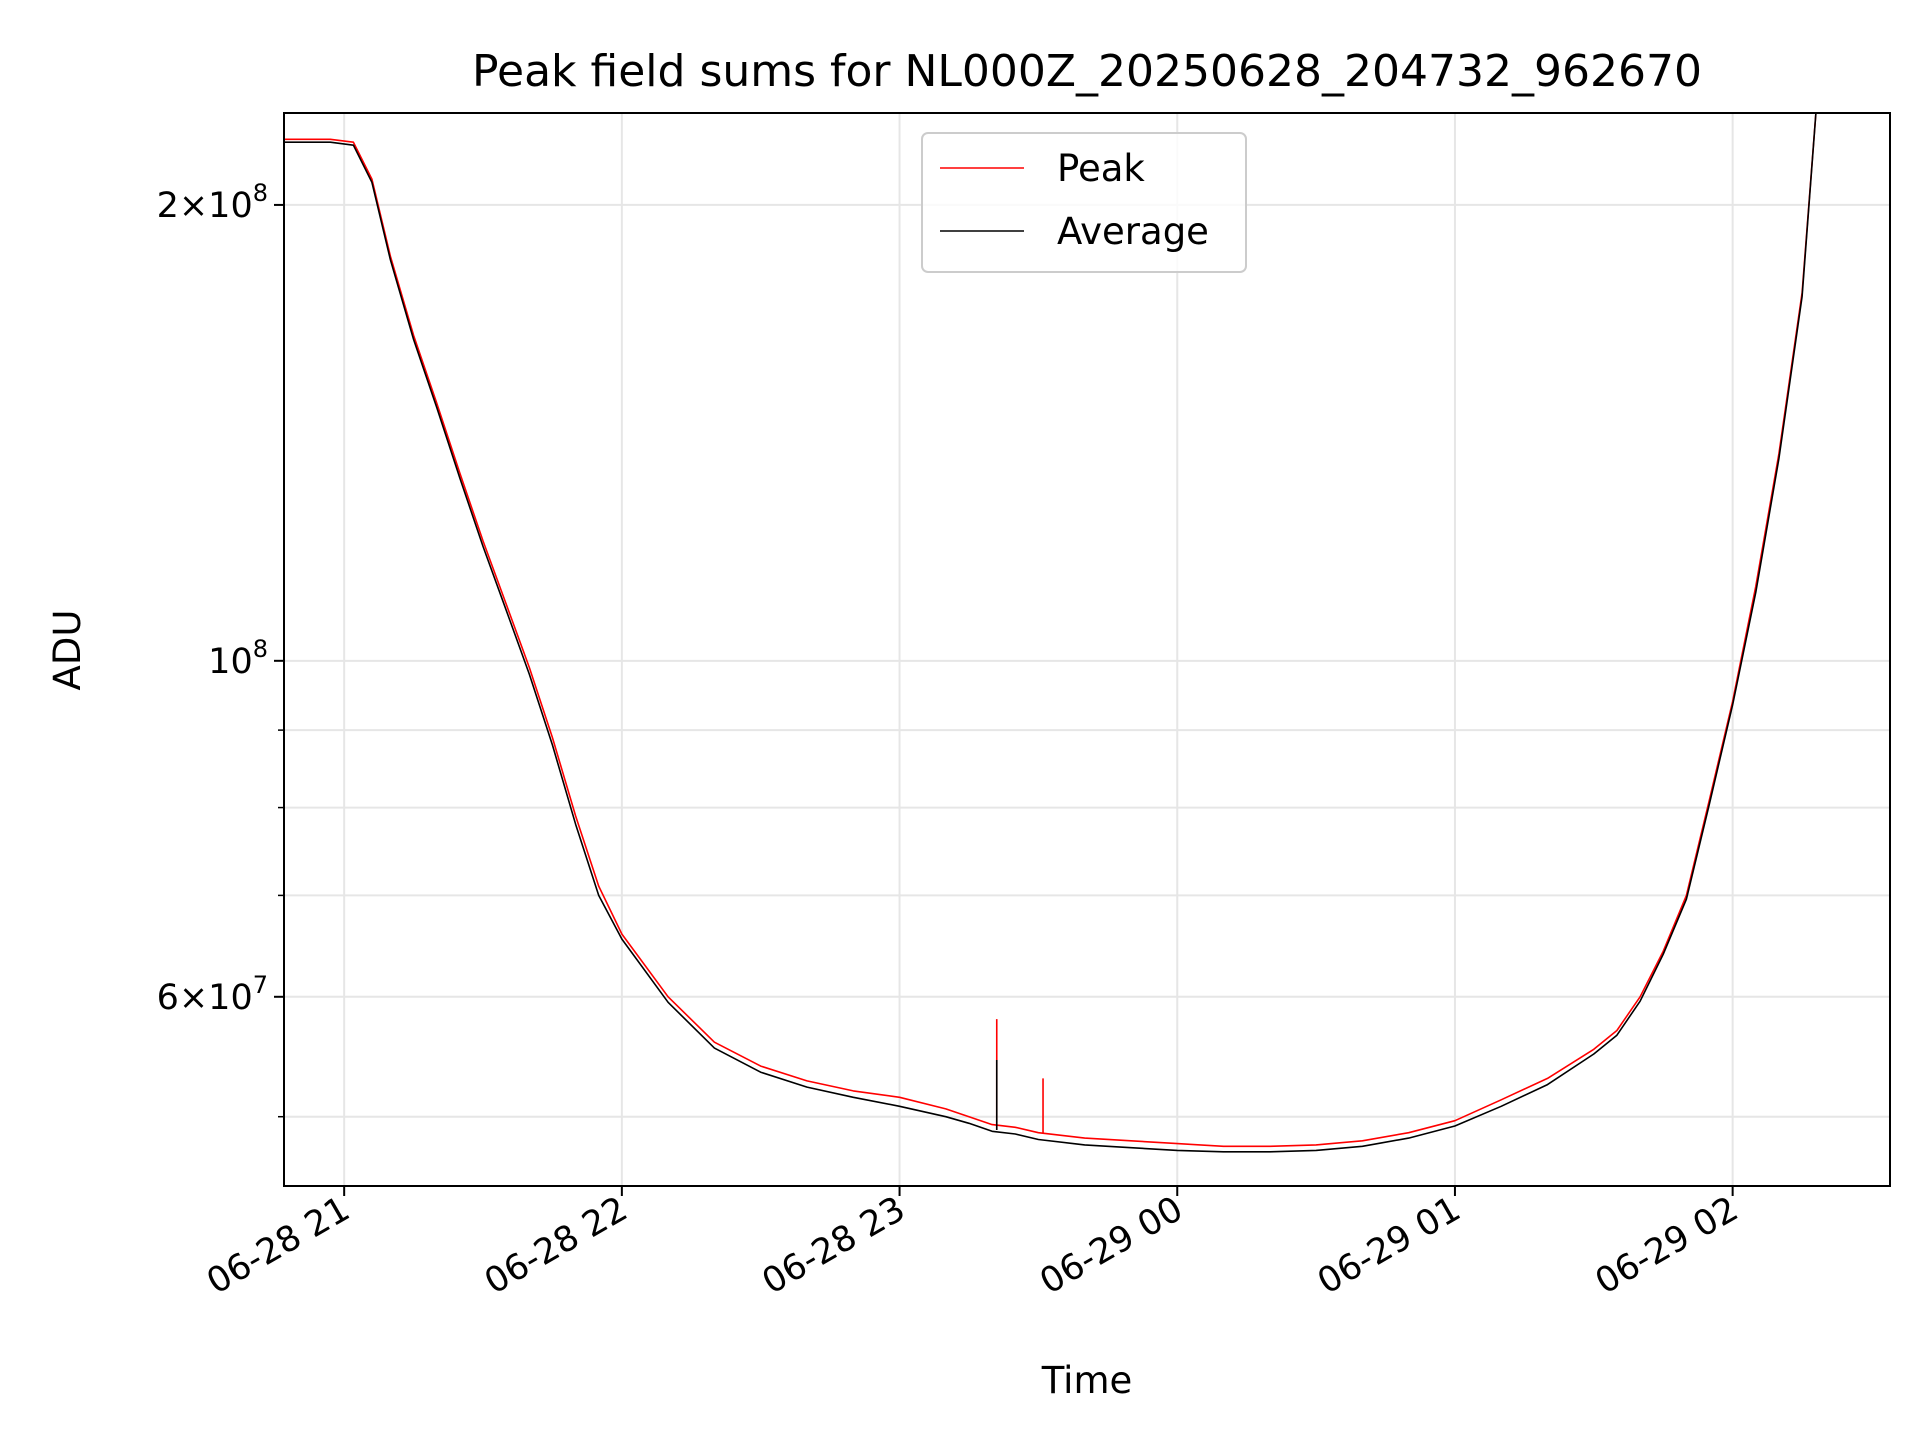 Image resolution: width=1920 pixels, height=1440 pixels. I want to click on y-axis-label: ADU, so click(67, 650).